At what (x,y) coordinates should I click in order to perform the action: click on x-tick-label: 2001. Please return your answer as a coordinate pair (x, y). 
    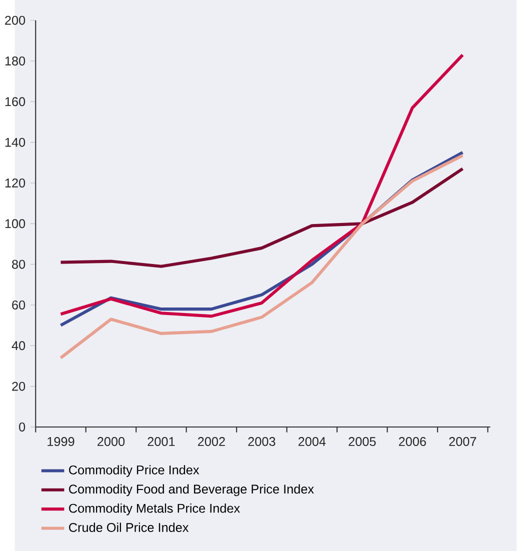
    Looking at the image, I should click on (161, 441).